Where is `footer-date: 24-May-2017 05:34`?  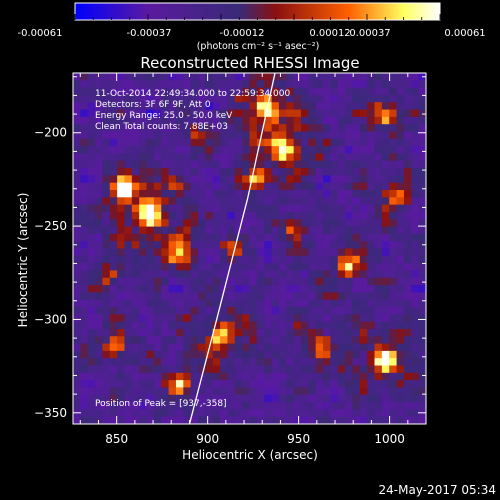 footer-date: 24-May-2017 05:34 is located at coordinates (437, 490).